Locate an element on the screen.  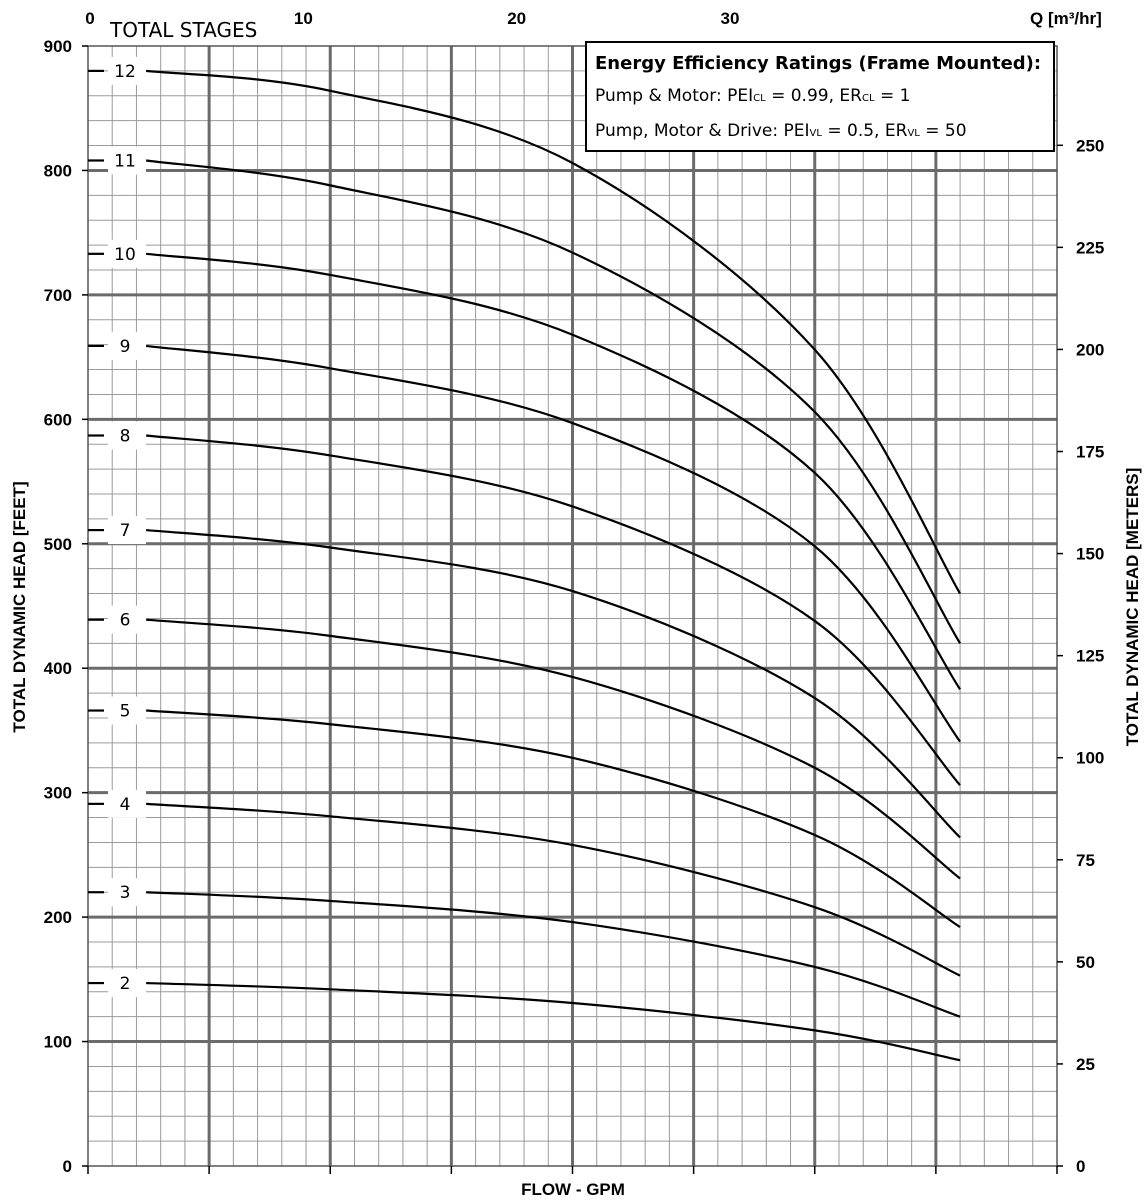
y-tick-label: 500 is located at coordinates (58, 544).